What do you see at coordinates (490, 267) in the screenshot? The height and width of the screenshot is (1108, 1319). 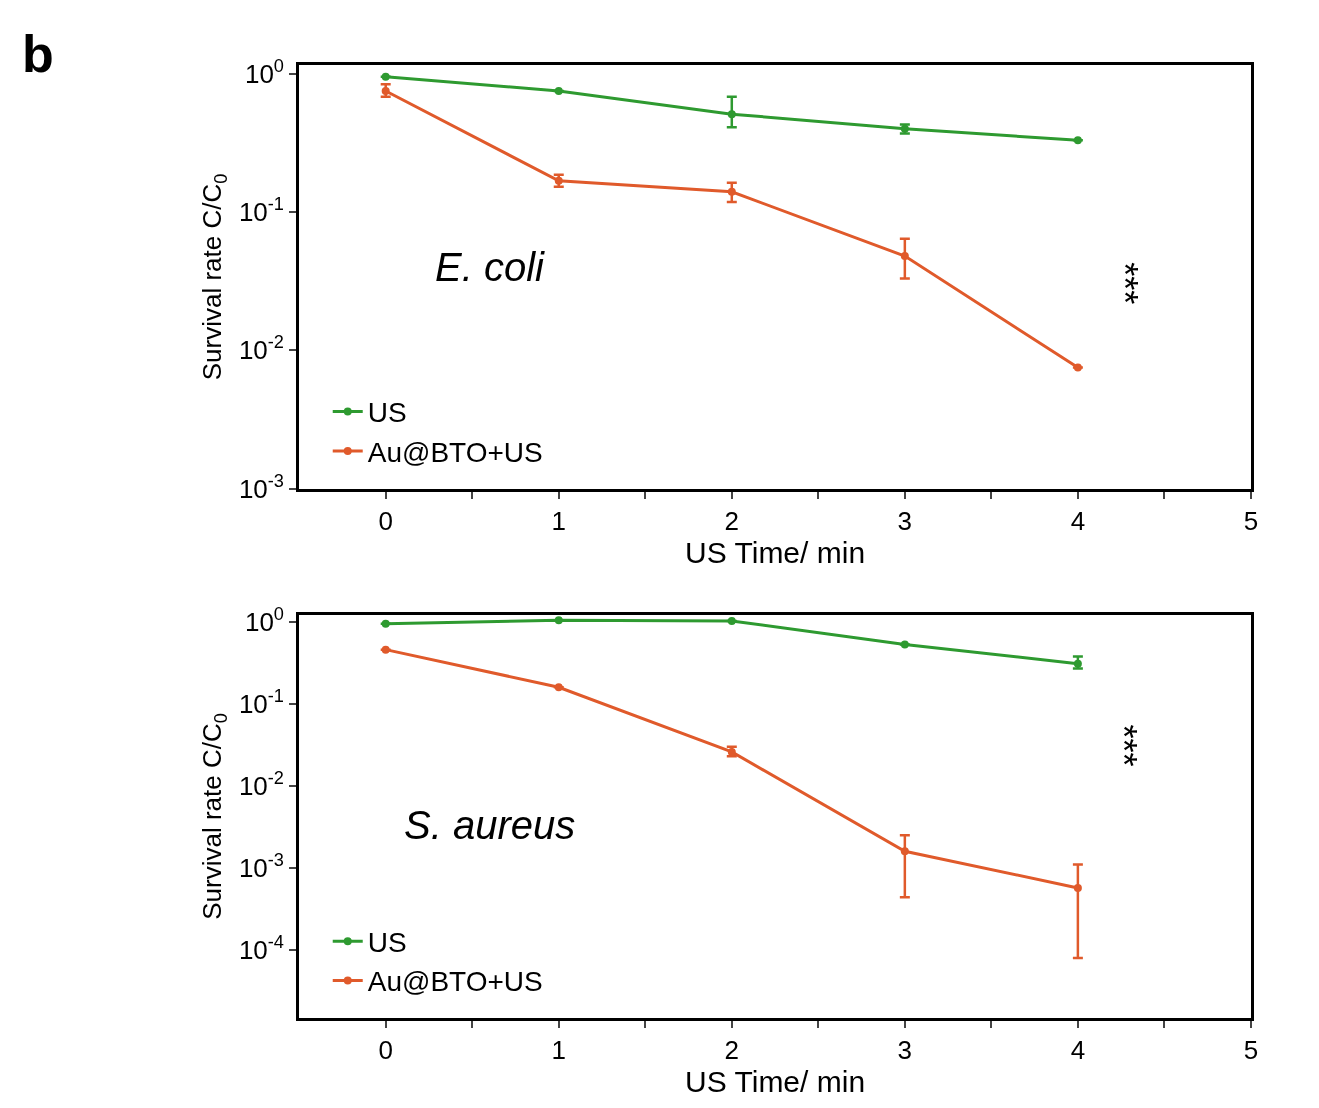 I see `annotation: E. coli` at bounding box center [490, 267].